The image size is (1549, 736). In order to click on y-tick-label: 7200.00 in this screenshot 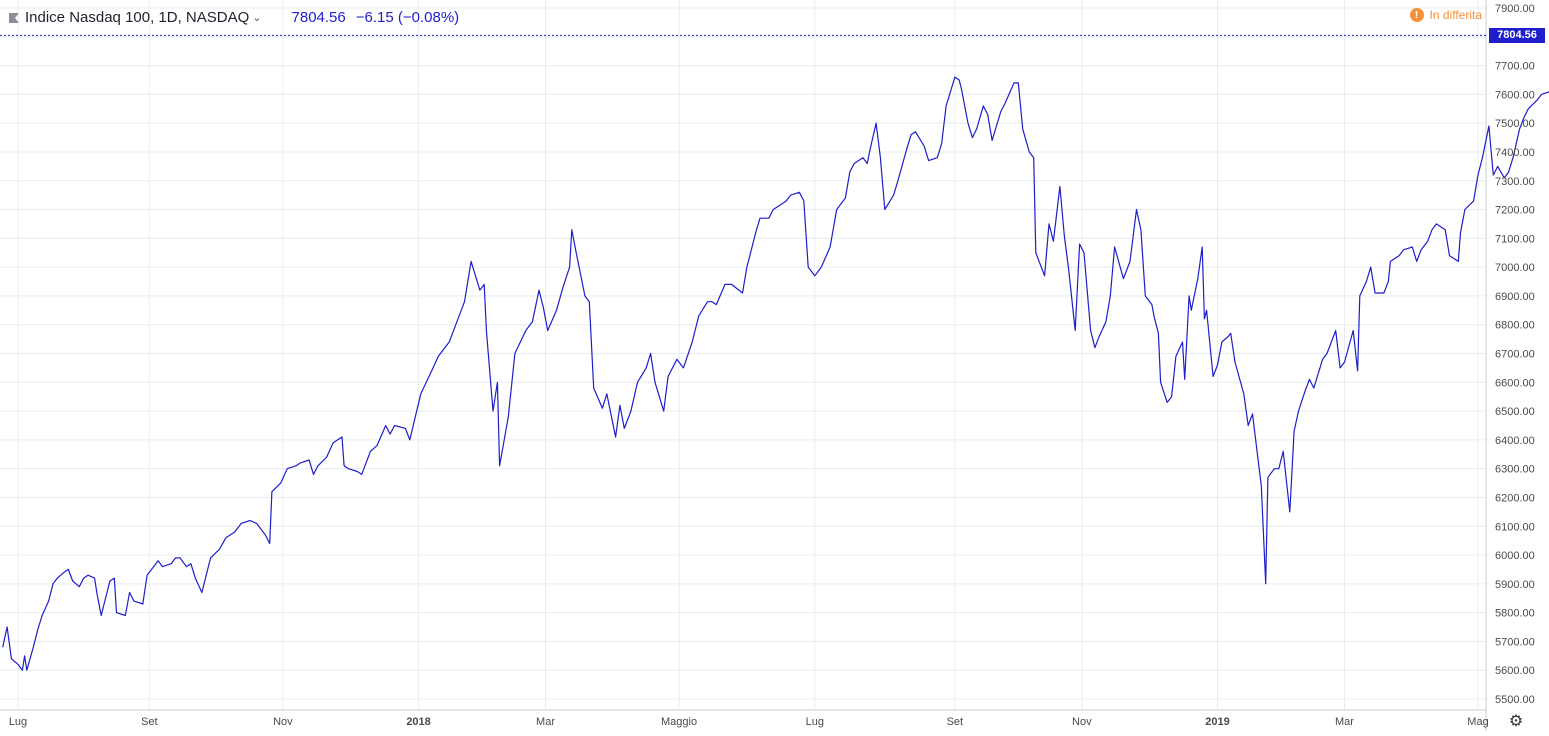, I will do `click(1515, 211)`.